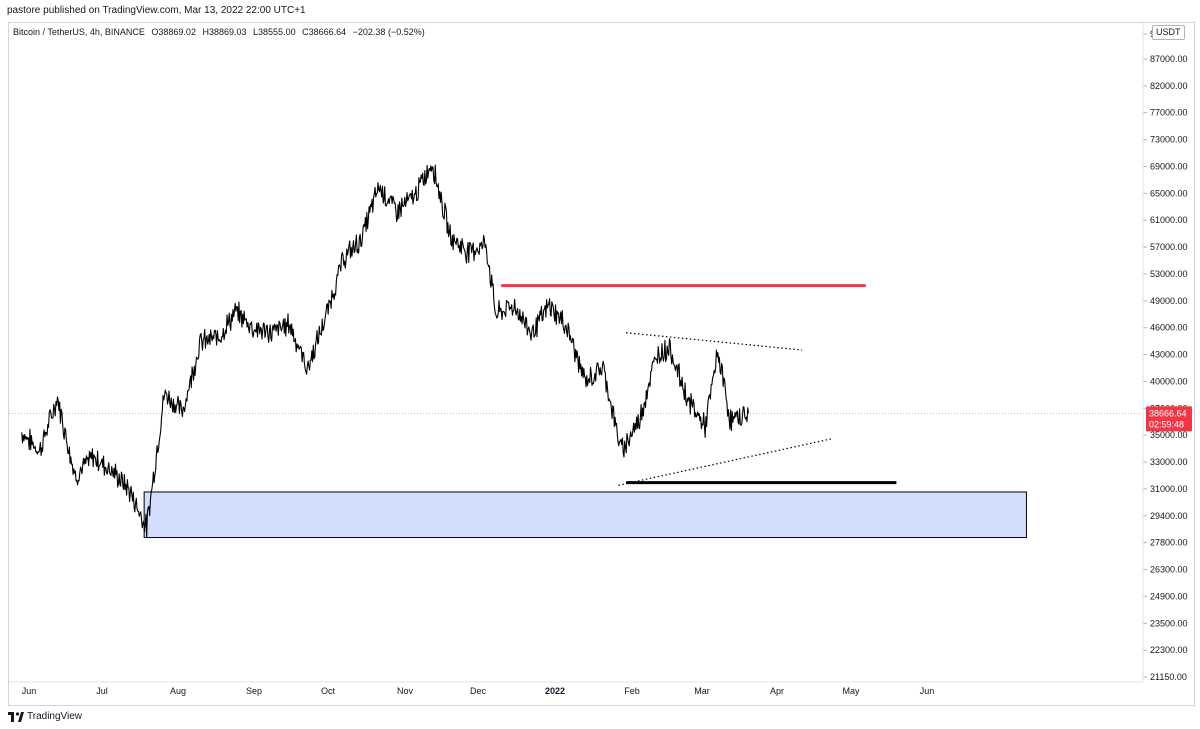 The width and height of the screenshot is (1200, 729). What do you see at coordinates (1169, 301) in the screenshot?
I see `price-tick-label: 49000.00` at bounding box center [1169, 301].